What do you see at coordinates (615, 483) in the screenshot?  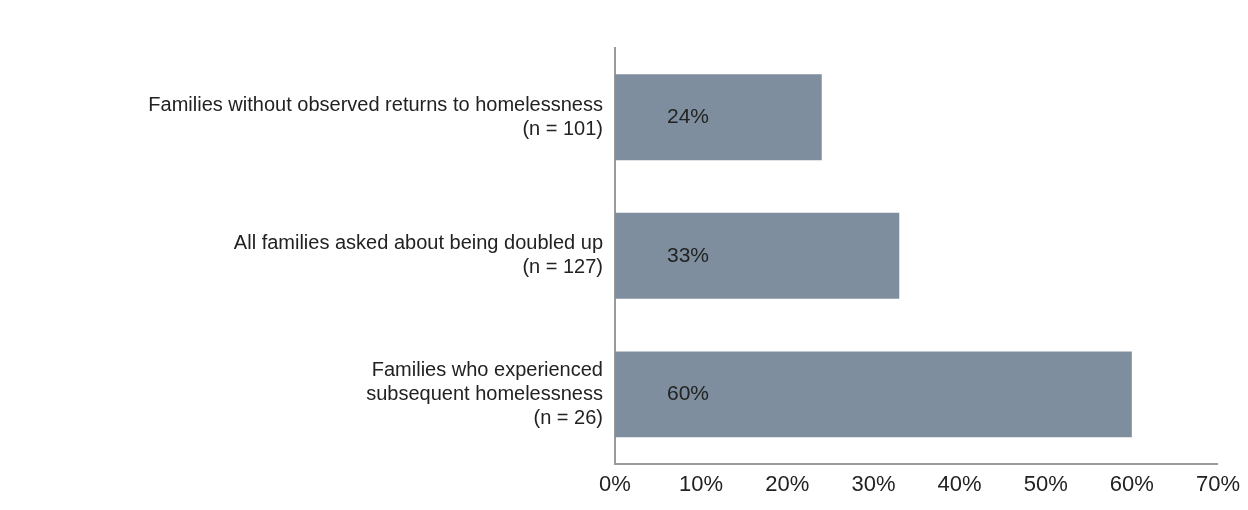 I see `x-tick-label: 0%` at bounding box center [615, 483].